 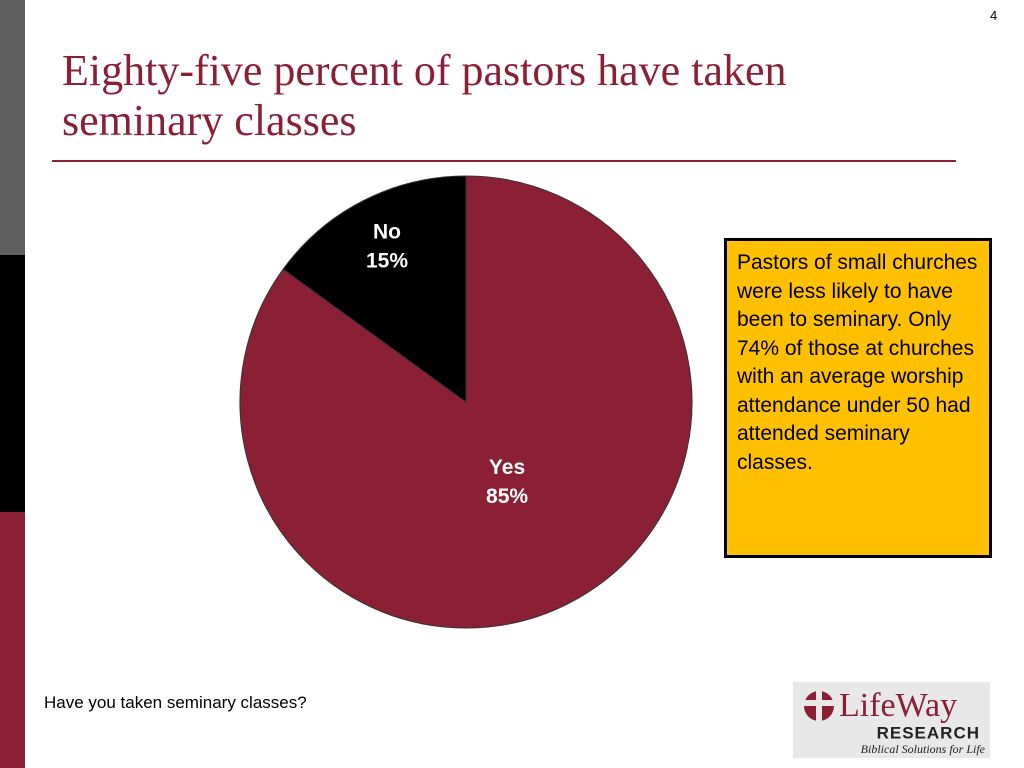 What do you see at coordinates (374, 289) in the screenshot?
I see `pie-slice` at bounding box center [374, 289].